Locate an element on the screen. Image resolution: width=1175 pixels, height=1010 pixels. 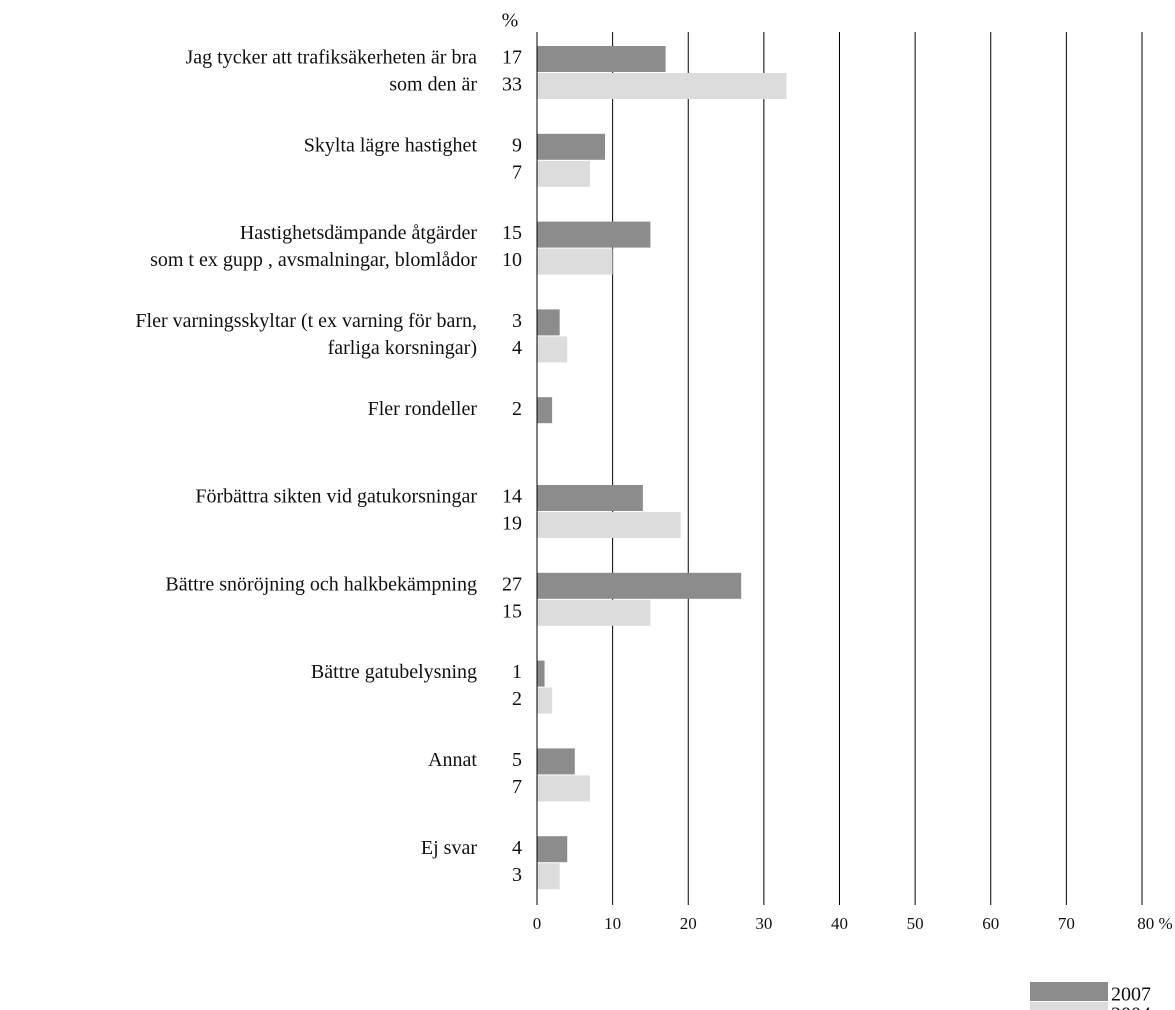
value-label: 33 is located at coordinates (512, 85).